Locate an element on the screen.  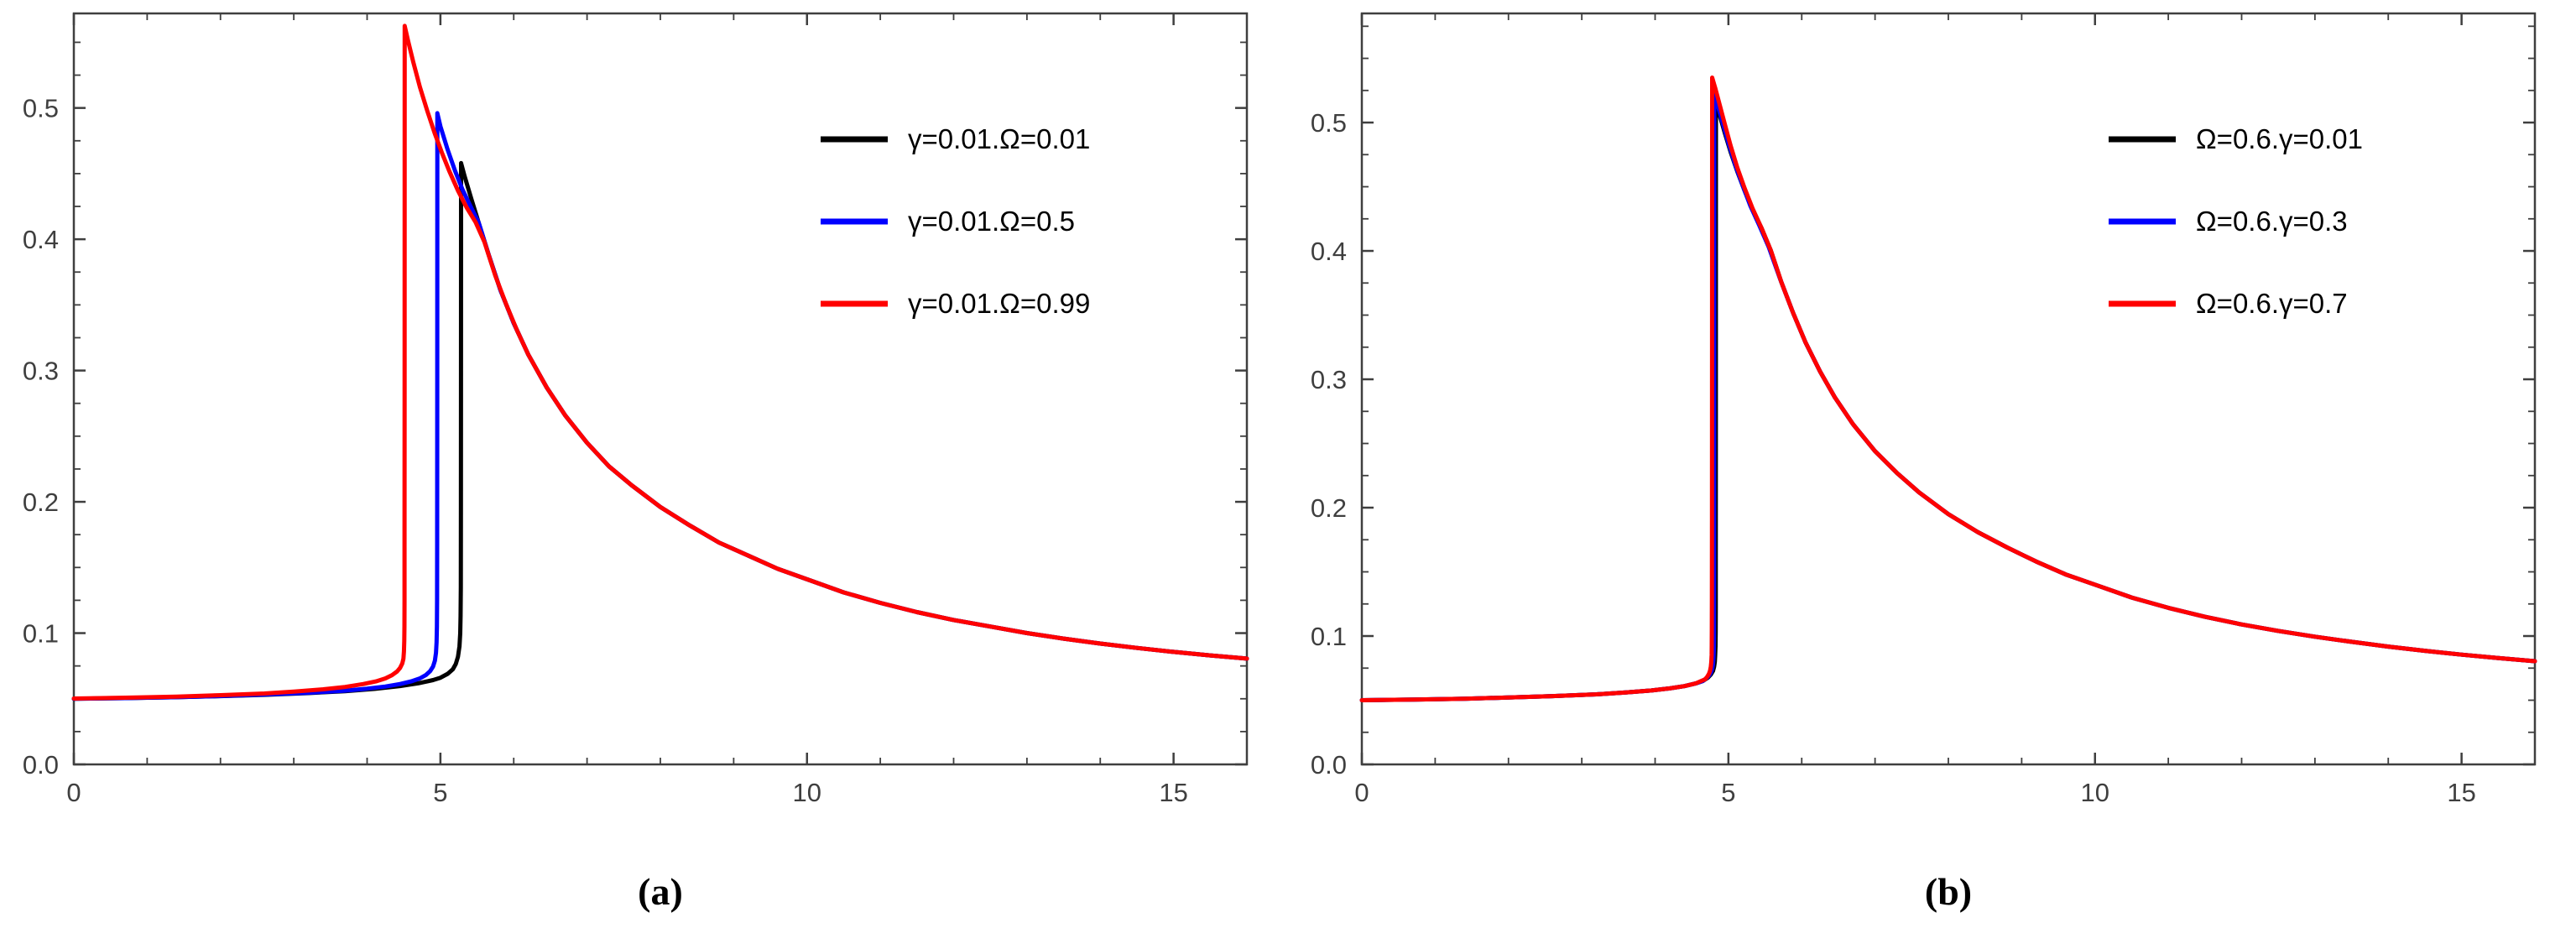
legend-label: γ=0.01.Ω=0.99 is located at coordinates (999, 303).